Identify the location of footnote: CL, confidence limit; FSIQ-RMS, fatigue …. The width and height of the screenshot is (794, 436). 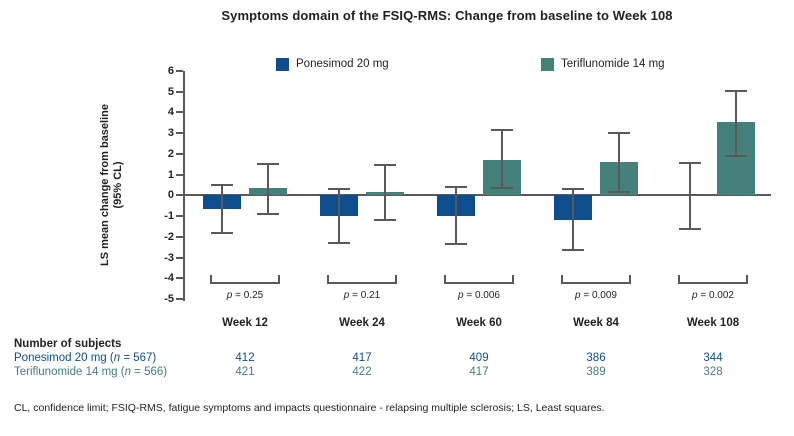
(309, 408).